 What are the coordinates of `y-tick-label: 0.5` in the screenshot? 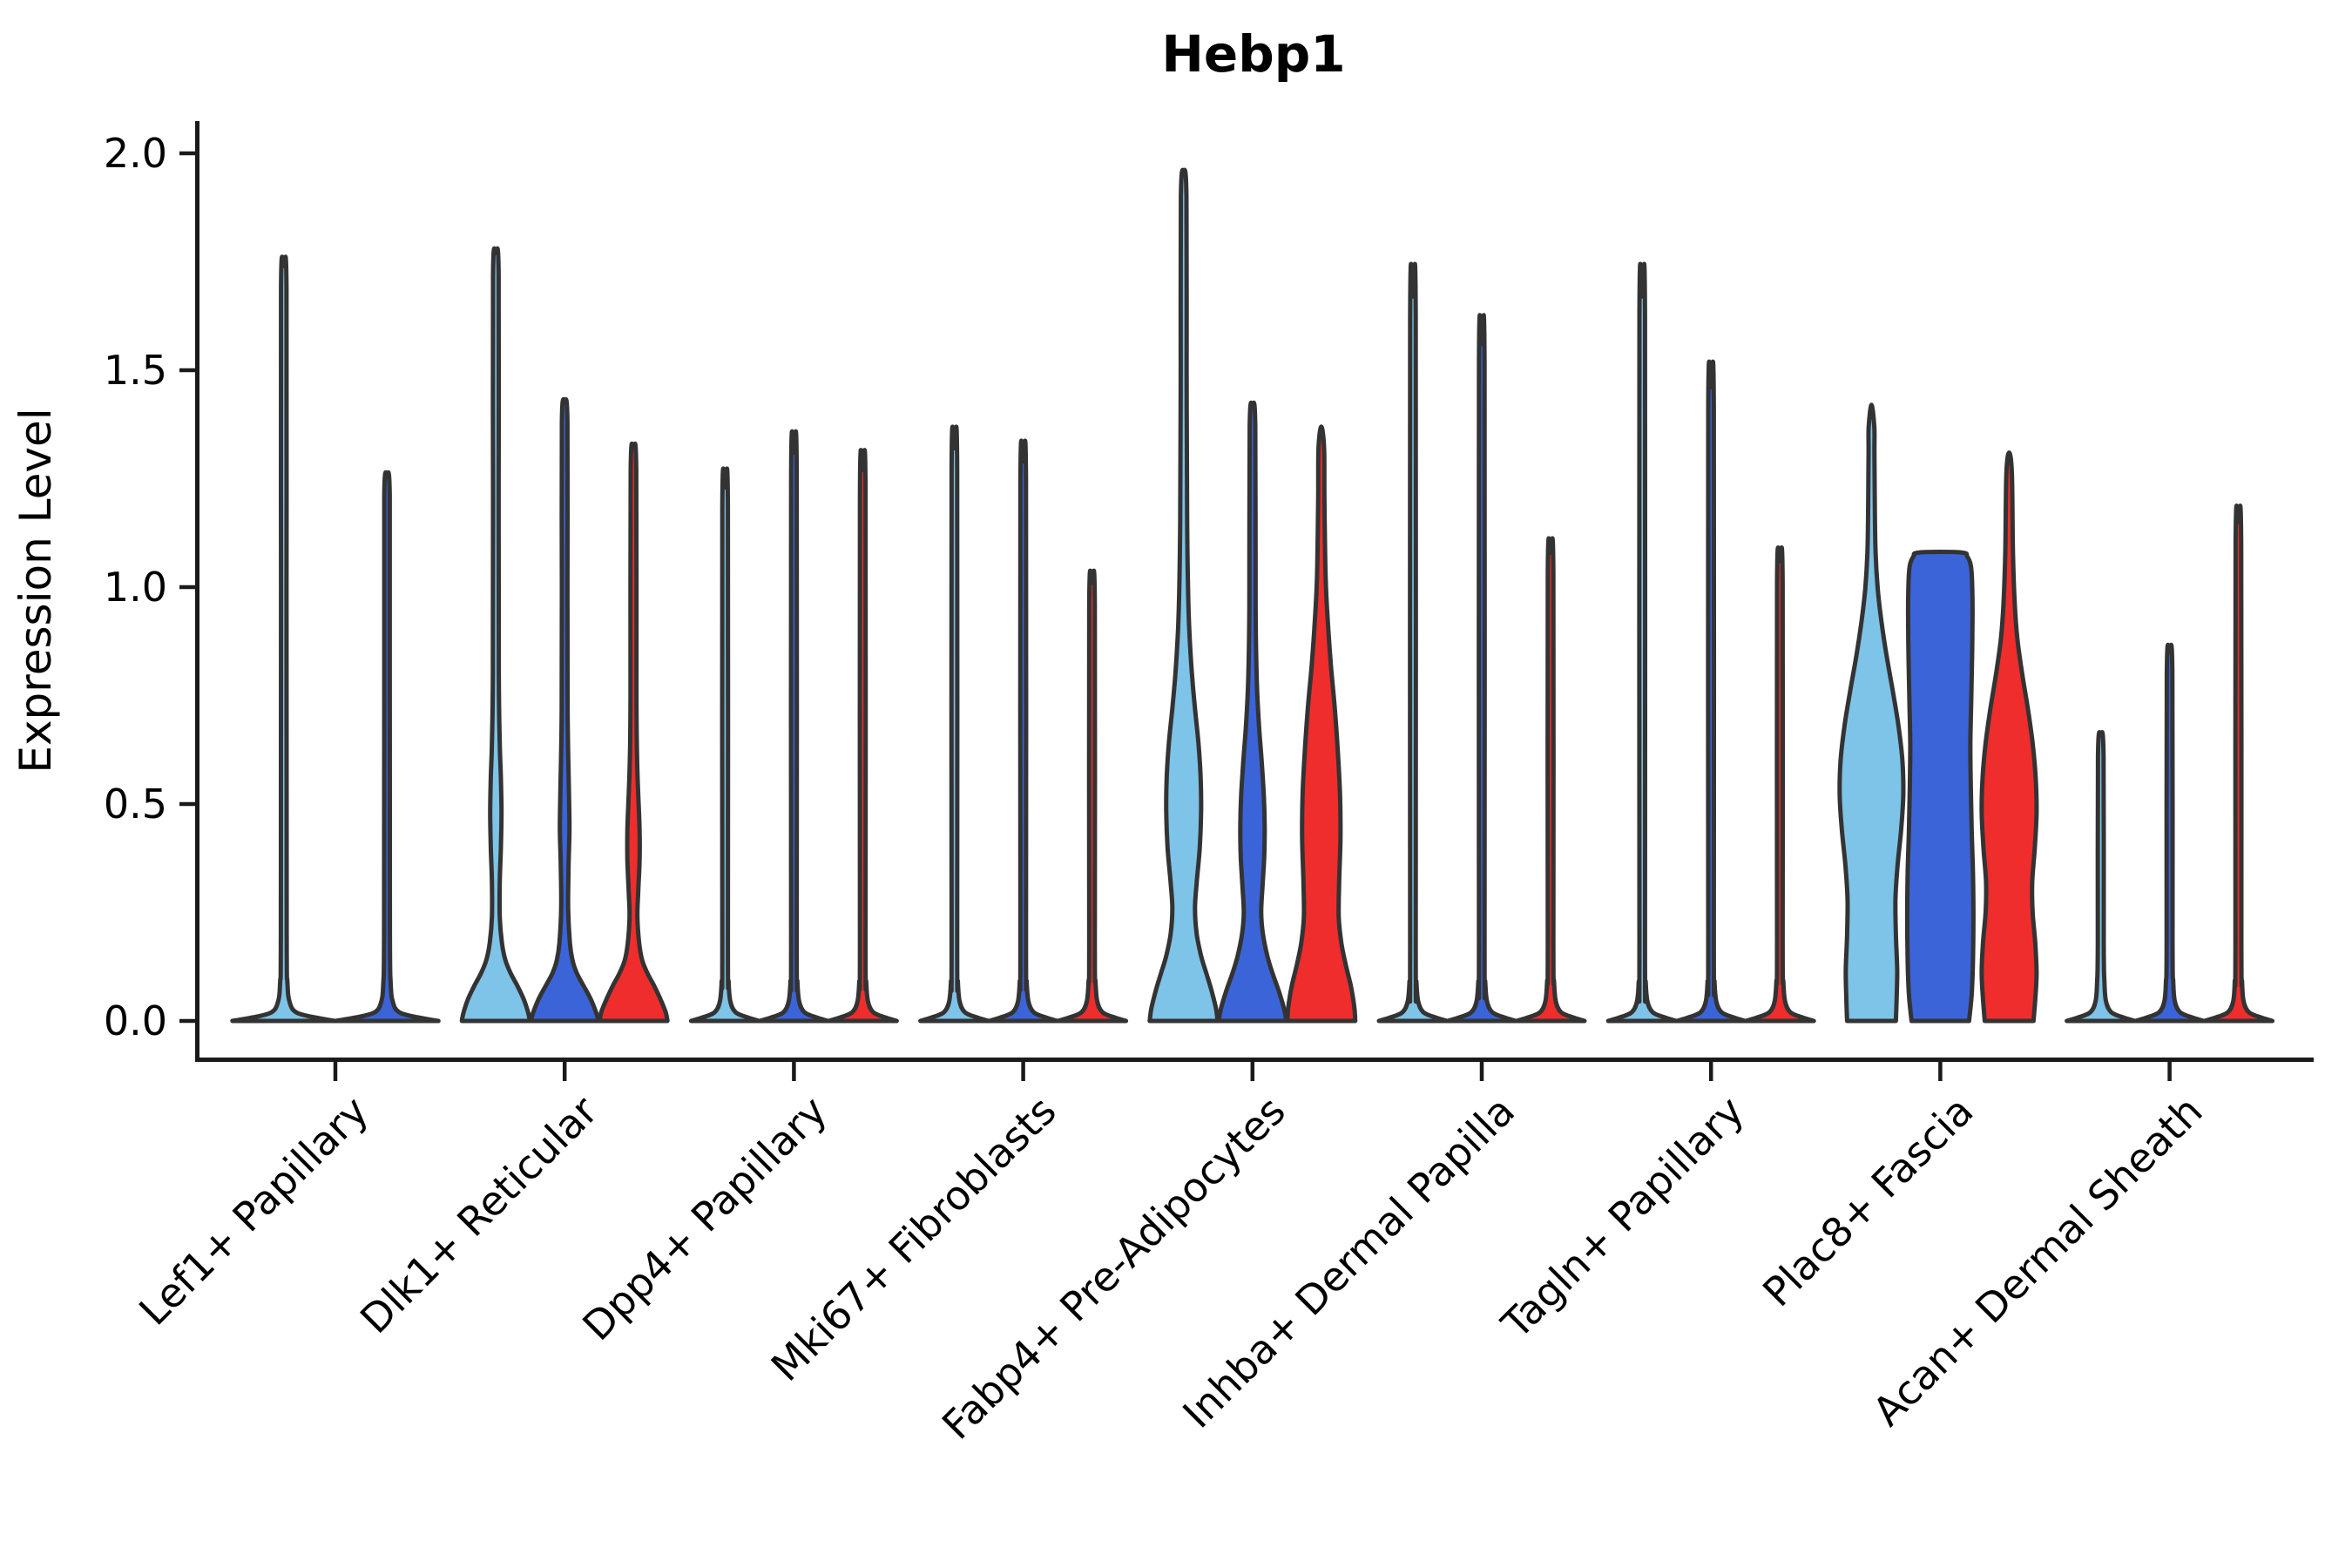 It's located at (135, 805).